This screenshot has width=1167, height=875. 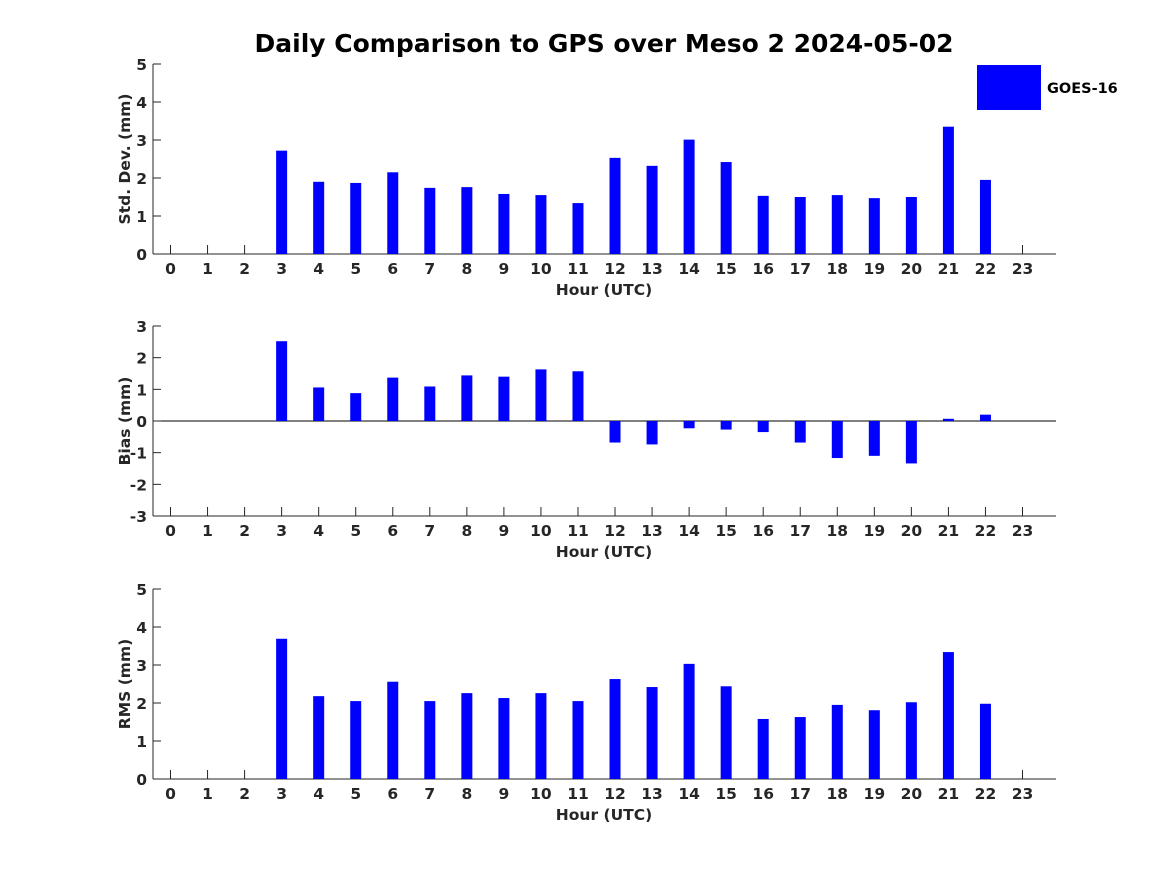 I want to click on legend-swatch, so click(x=1009, y=87).